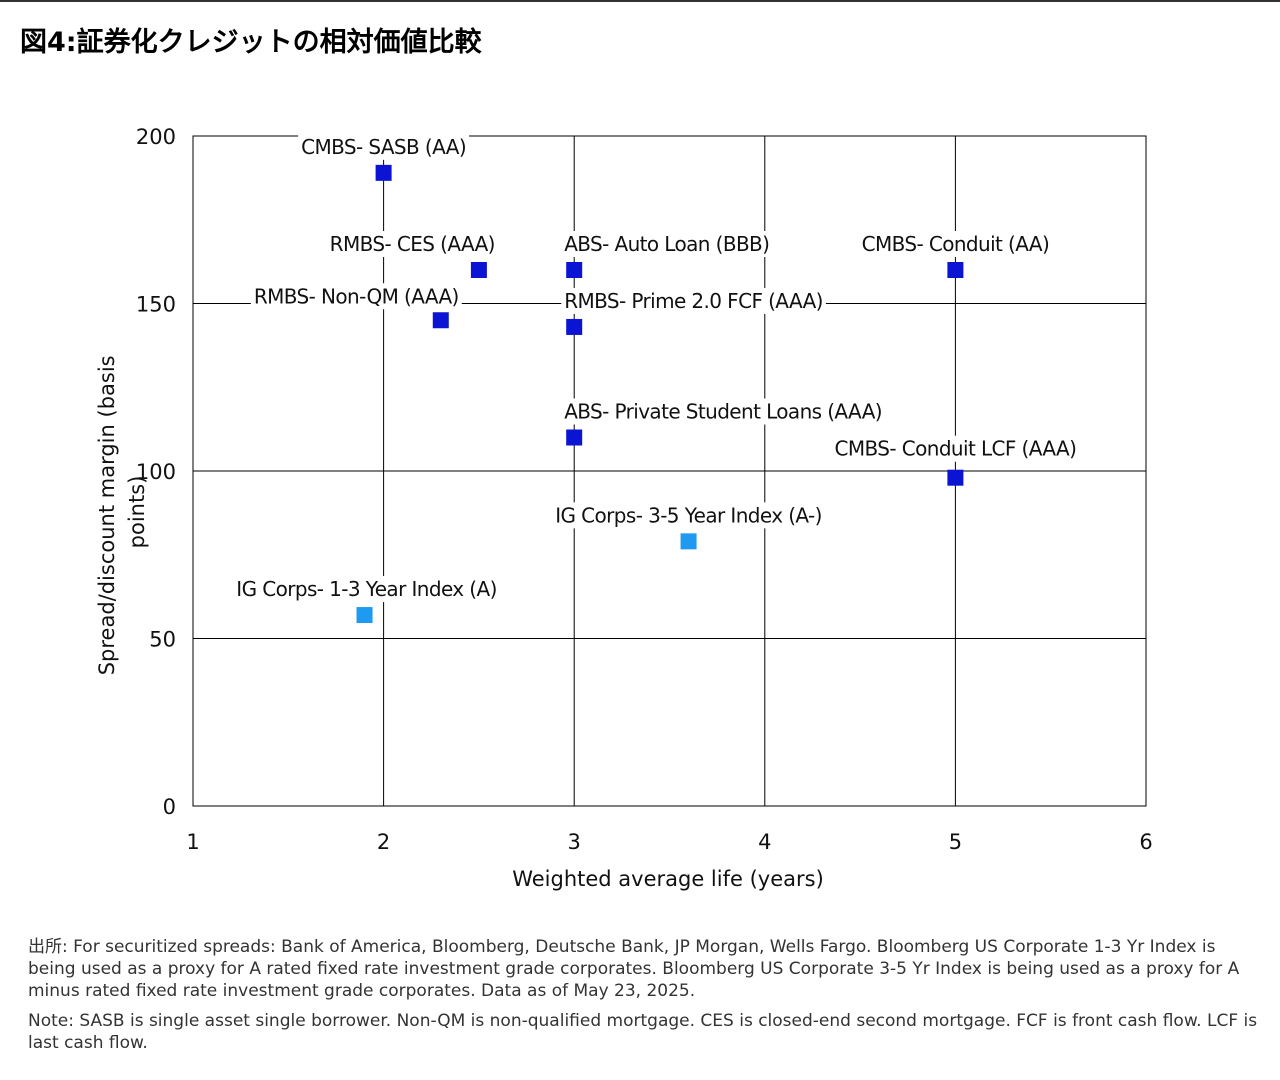 The image size is (1280, 1080). I want to click on x-tick-label: 4, so click(764, 842).